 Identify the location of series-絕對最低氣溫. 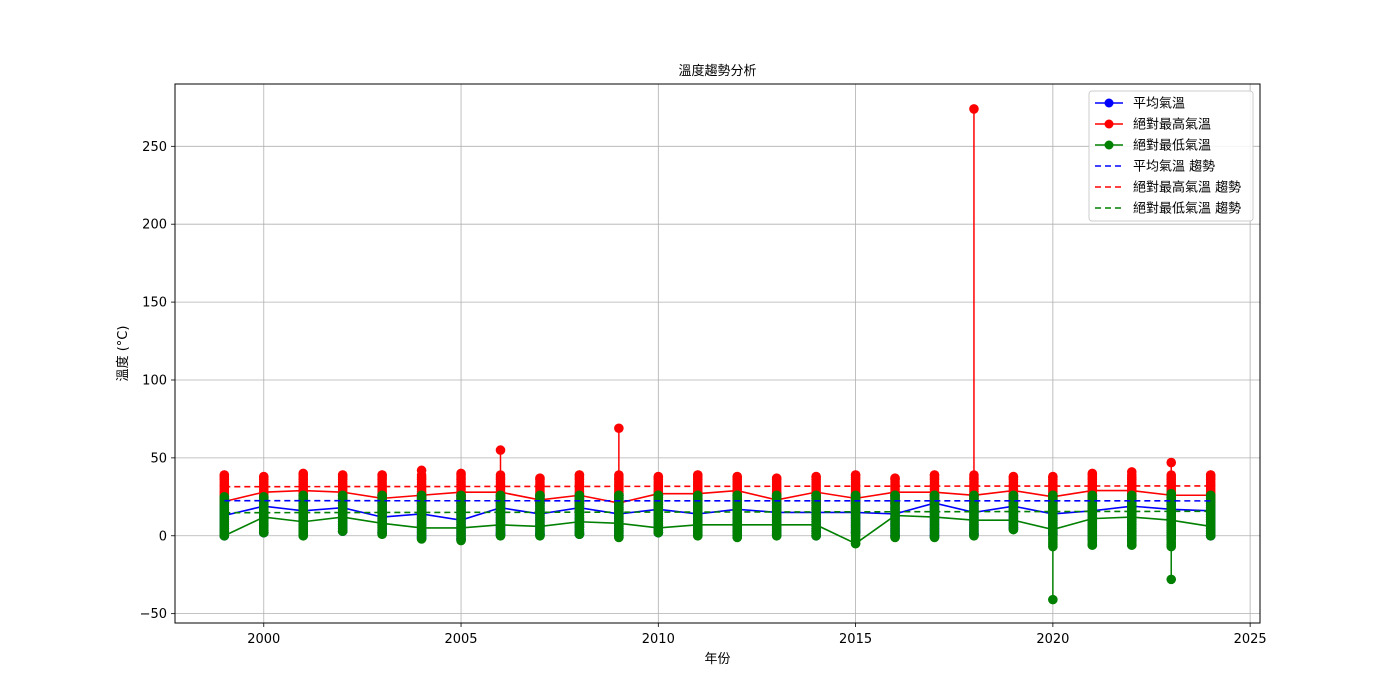
(717, 546).